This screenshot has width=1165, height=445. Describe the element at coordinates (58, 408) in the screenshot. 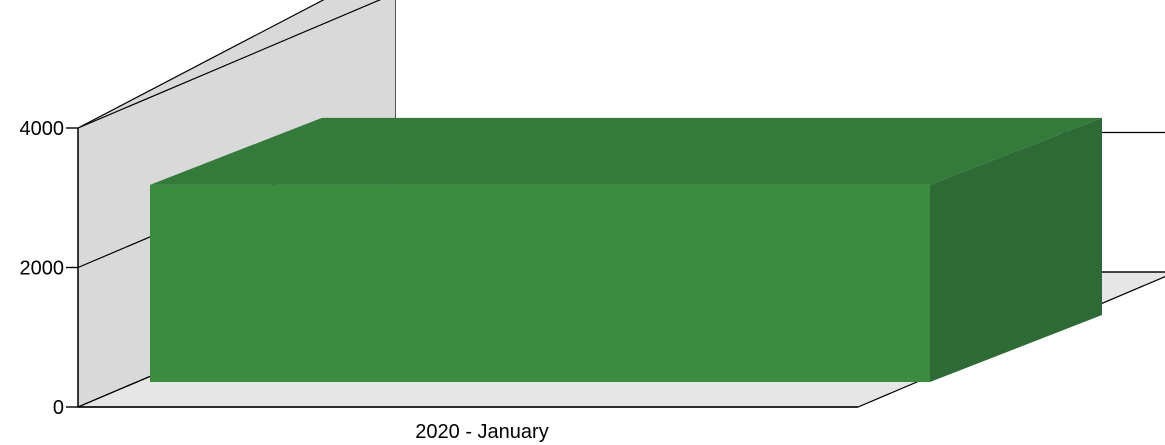

I see `y-tick-label-0: 0` at that location.